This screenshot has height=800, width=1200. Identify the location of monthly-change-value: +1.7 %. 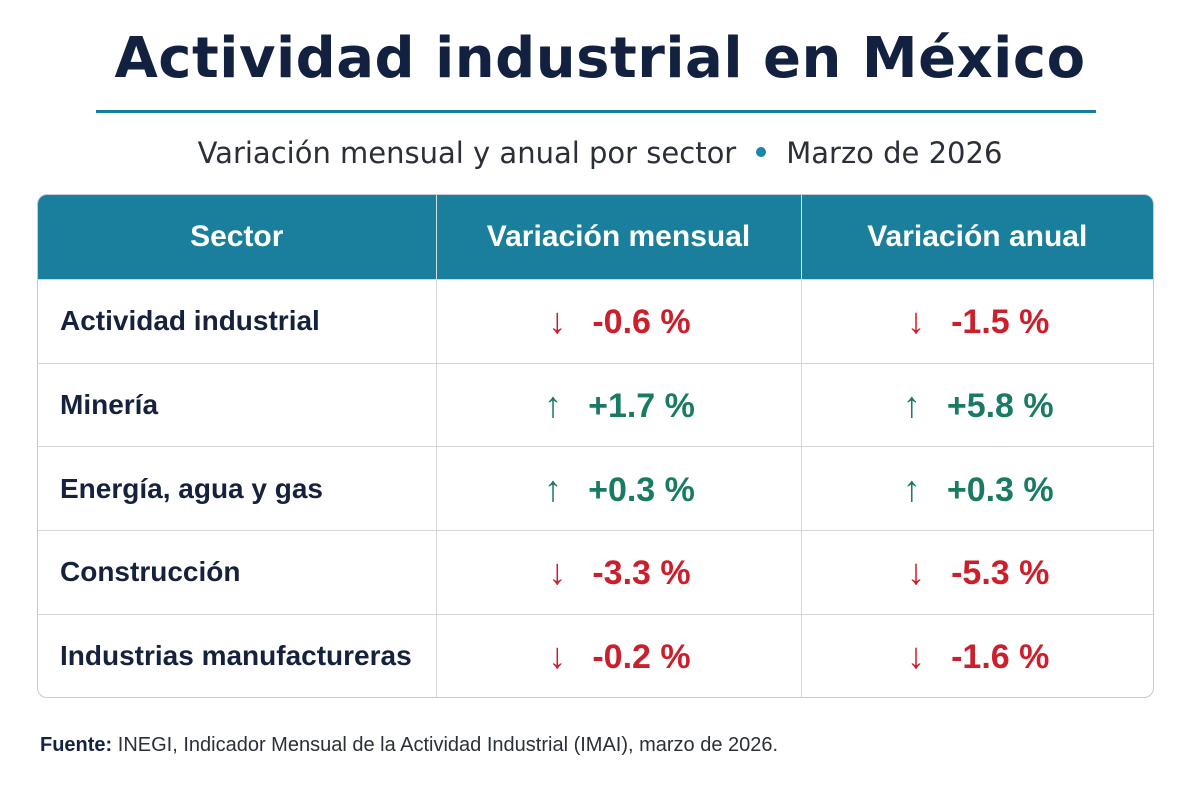
(641, 406).